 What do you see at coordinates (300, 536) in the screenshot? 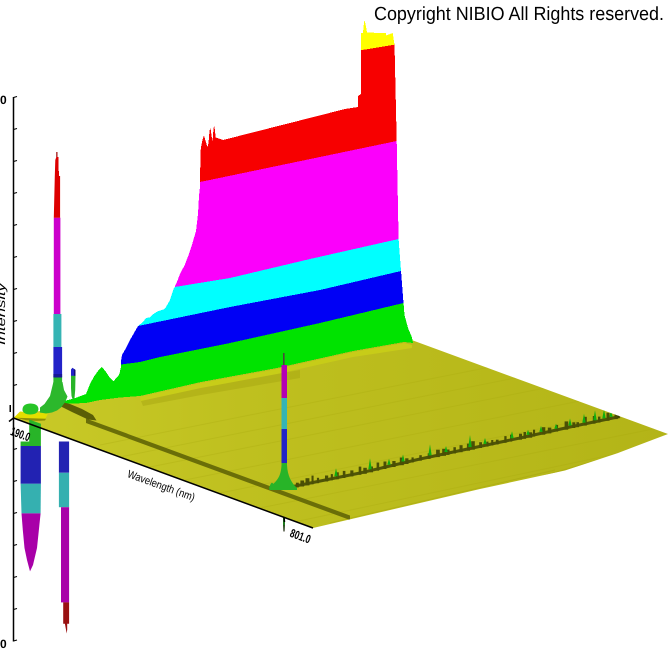
I see `svg-text: 801.0` at bounding box center [300, 536].